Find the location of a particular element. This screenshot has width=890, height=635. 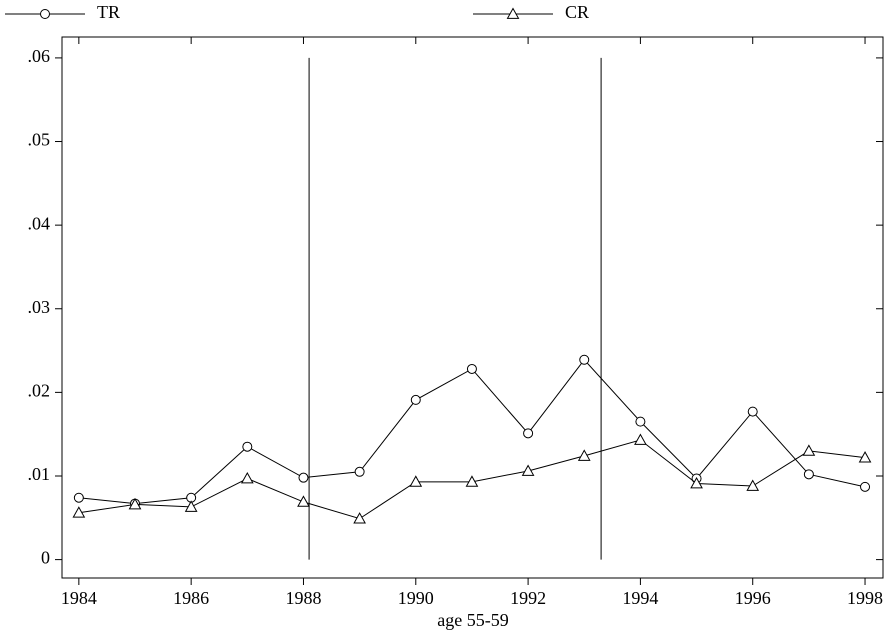

y-tick-label: .03 is located at coordinates (39, 307).